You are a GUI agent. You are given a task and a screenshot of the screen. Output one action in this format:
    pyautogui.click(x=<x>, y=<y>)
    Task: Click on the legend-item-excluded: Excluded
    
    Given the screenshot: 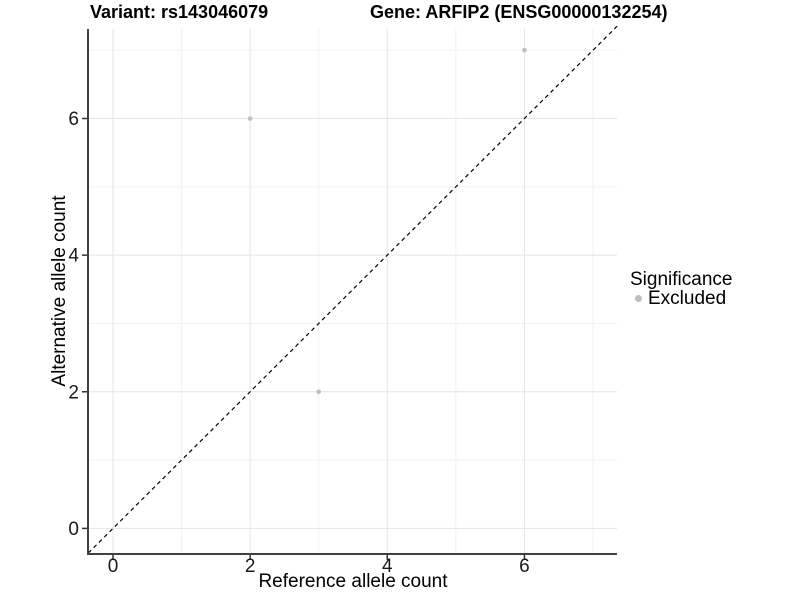 What is the action you would take?
    pyautogui.click(x=681, y=298)
    